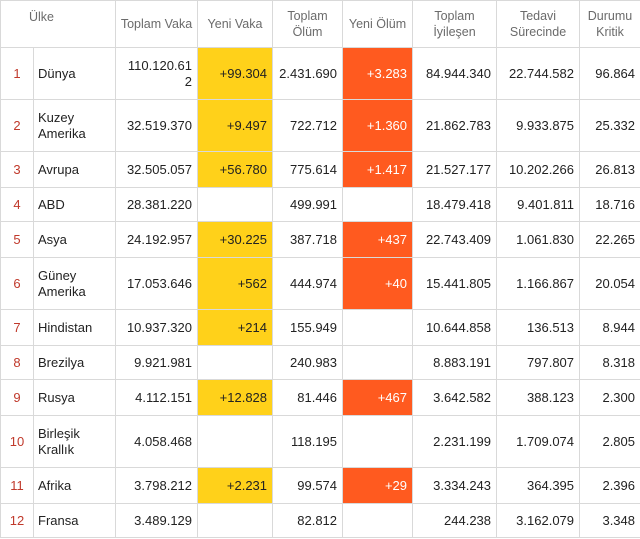 The height and width of the screenshot is (539, 640). Describe the element at coordinates (538, 520) in the screenshot. I see `active-cell: 3.162.079` at that location.